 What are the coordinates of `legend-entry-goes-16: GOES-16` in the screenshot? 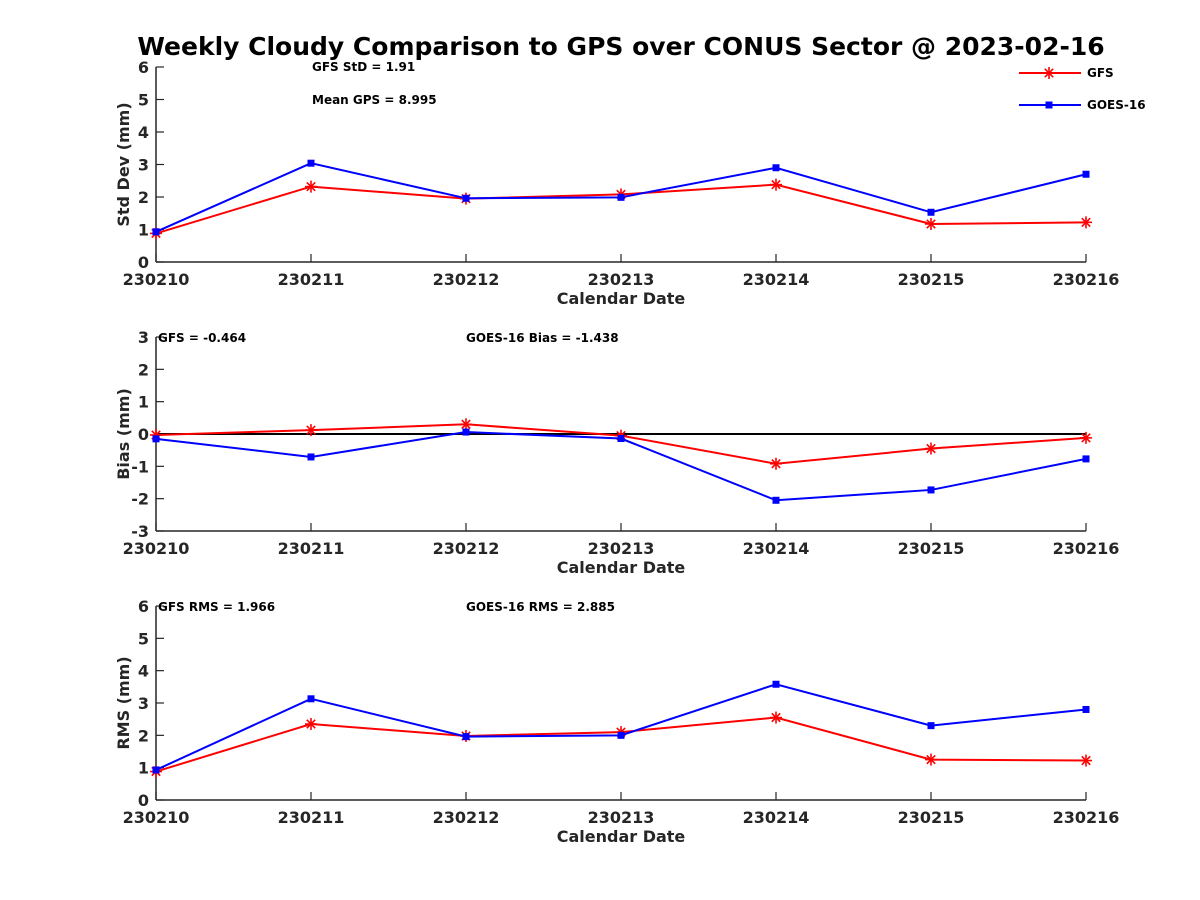 It's located at (1082, 105).